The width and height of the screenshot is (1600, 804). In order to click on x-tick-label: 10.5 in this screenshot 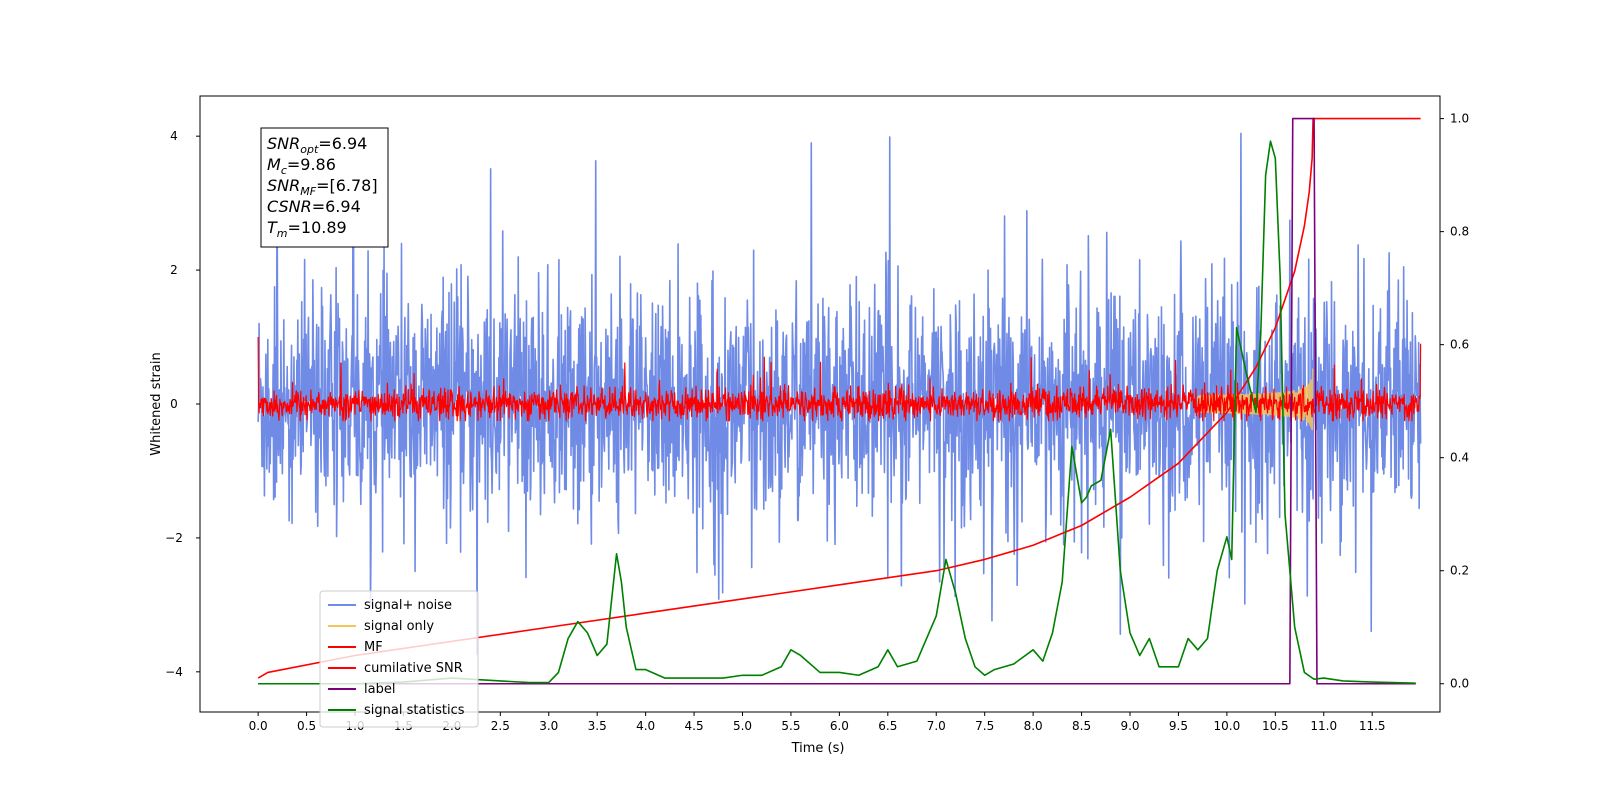, I will do `click(1275, 726)`.